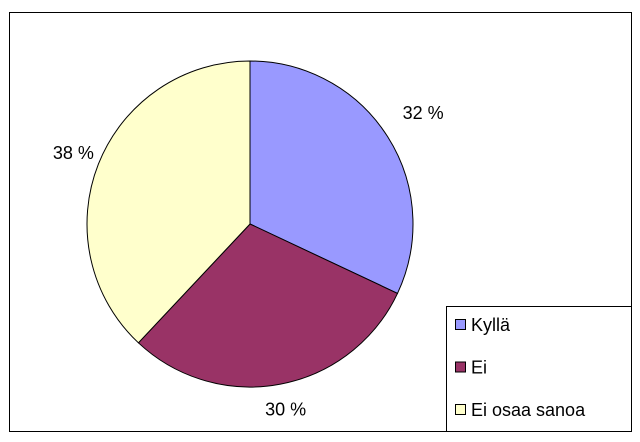 The image size is (640, 442). I want to click on data-label: 30 %, so click(285, 409).